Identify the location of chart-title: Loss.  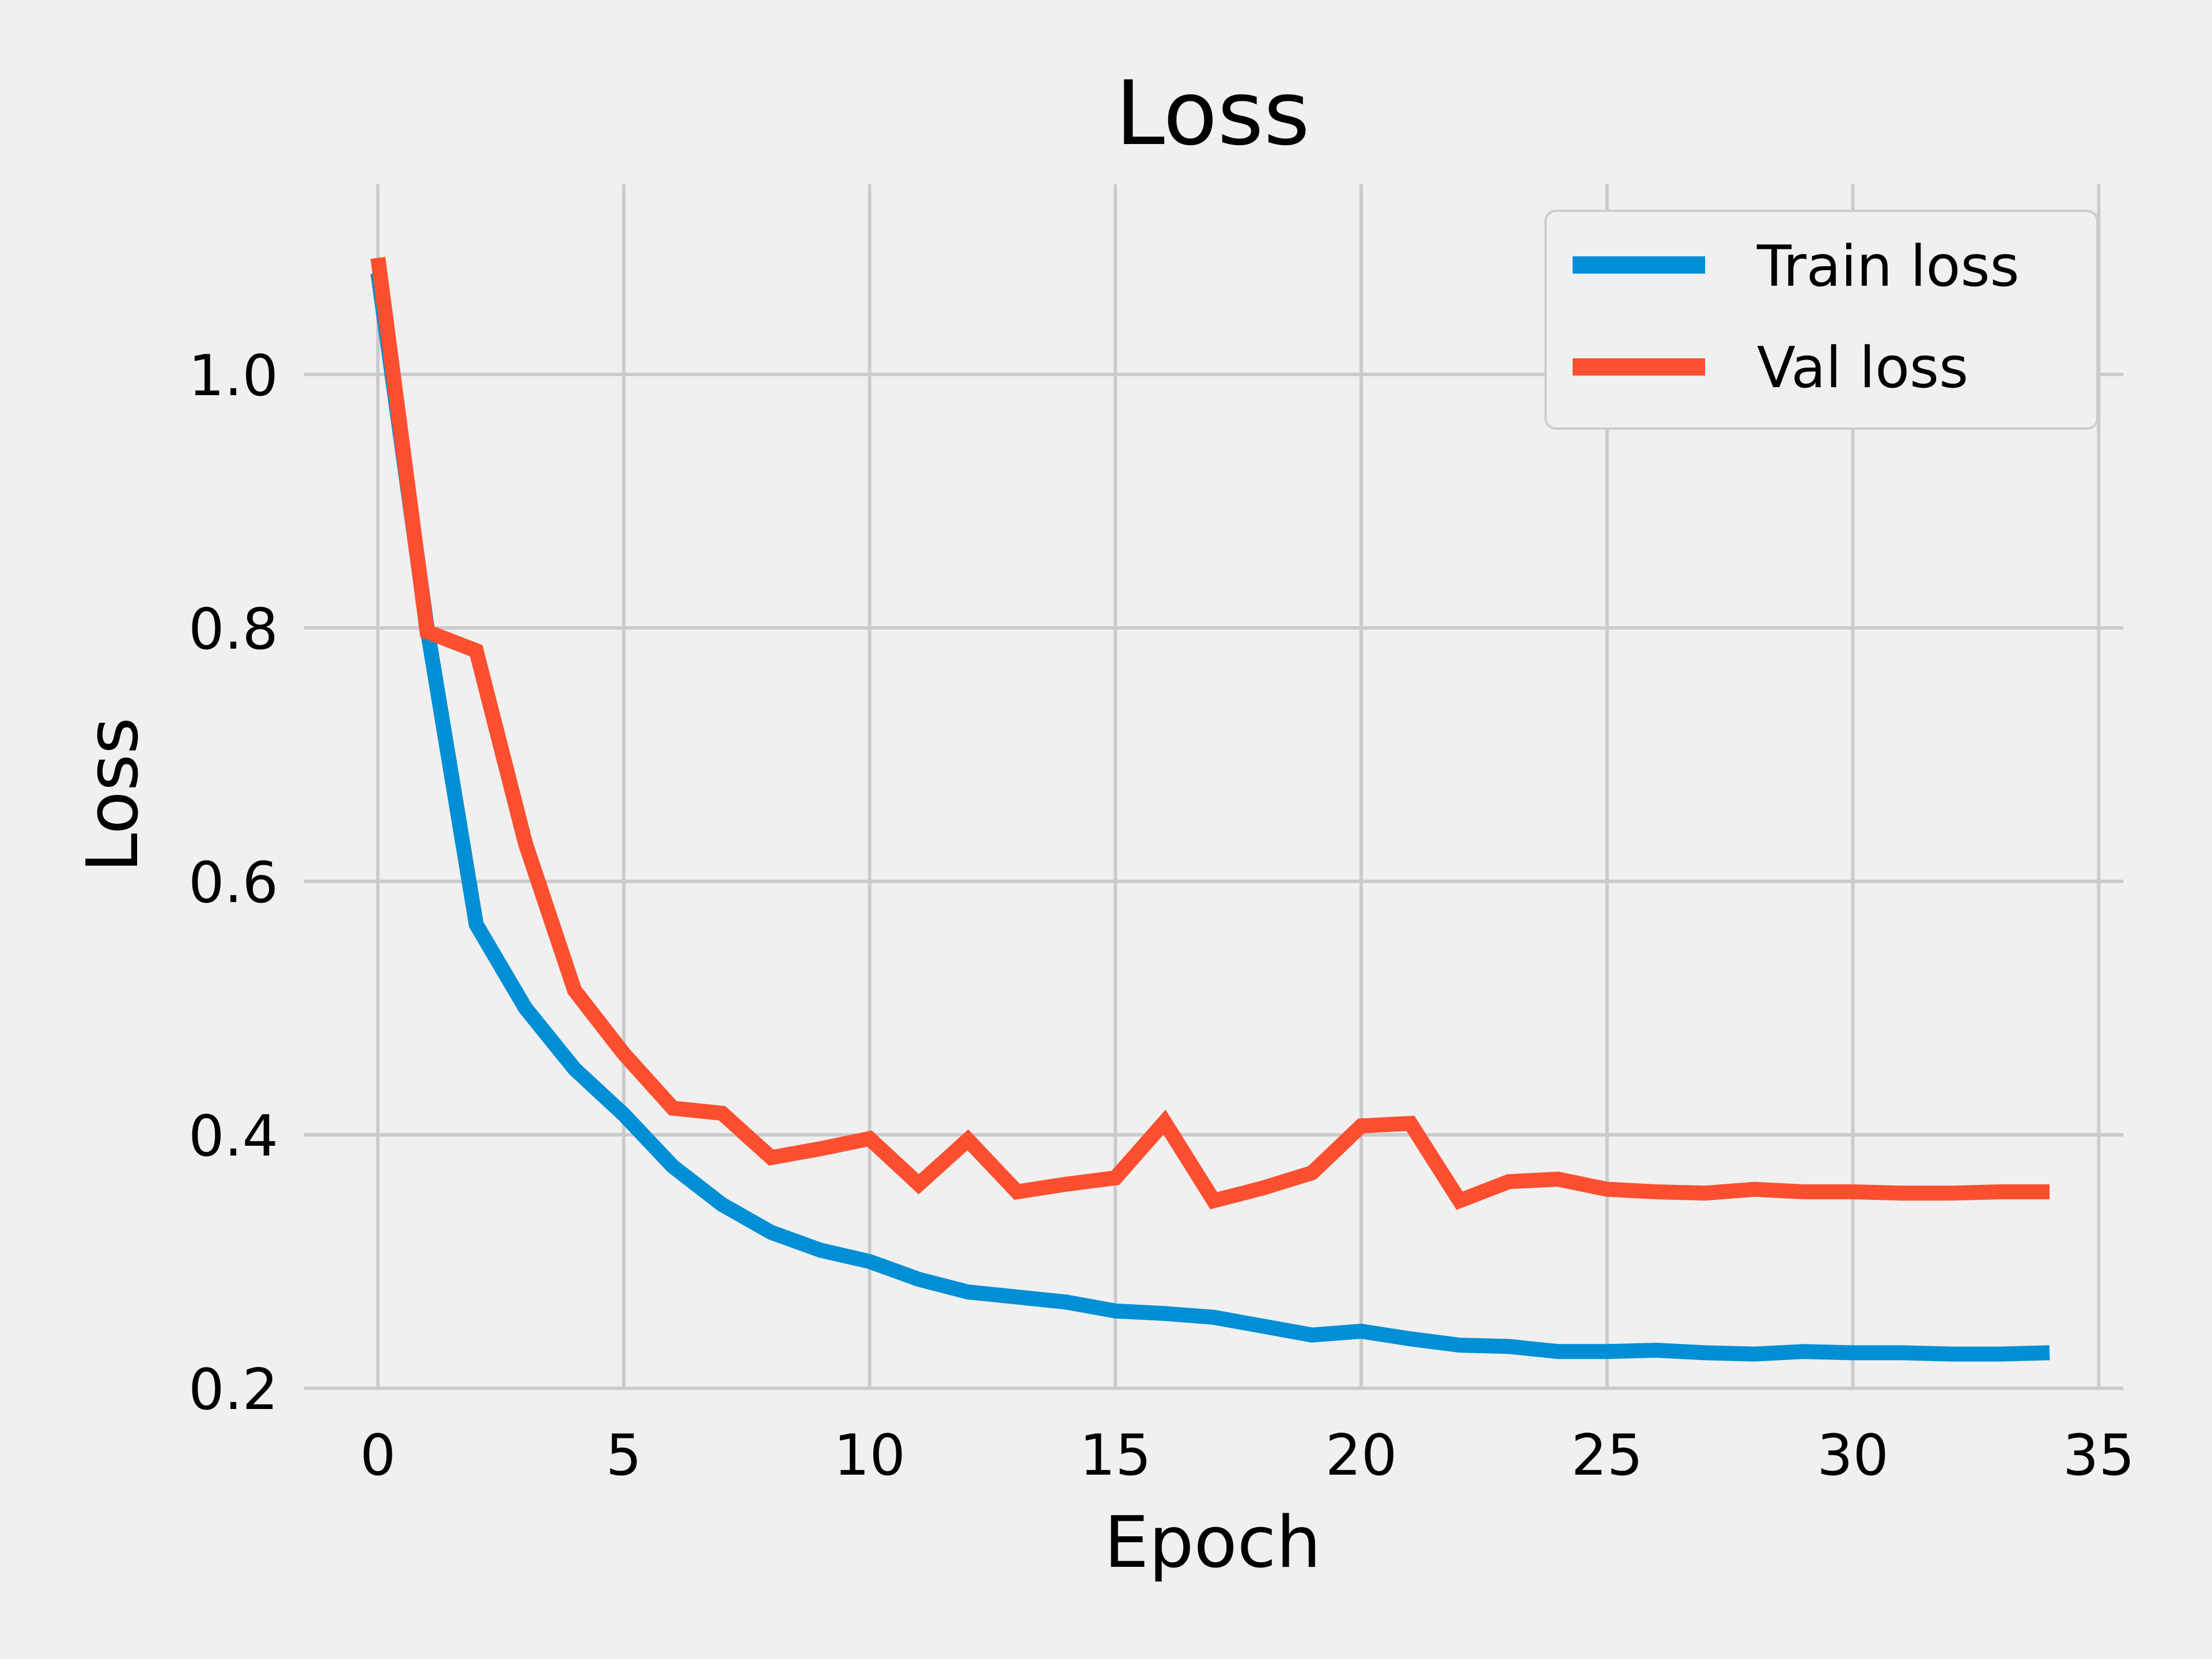
(1212, 113).